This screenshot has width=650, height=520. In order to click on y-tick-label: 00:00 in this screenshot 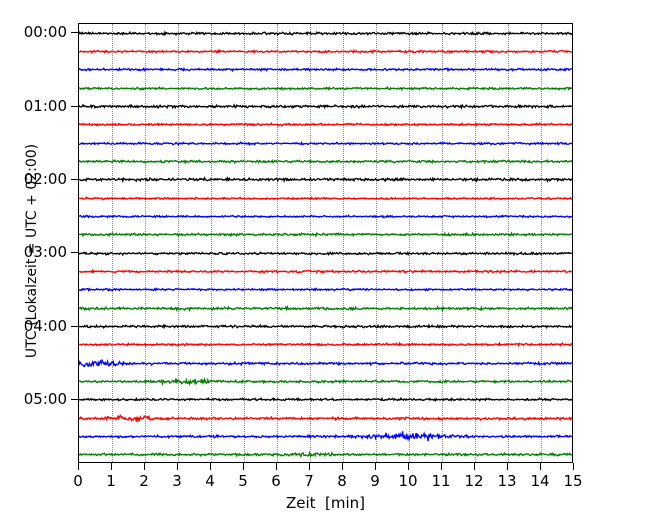, I will do `click(45, 32)`.